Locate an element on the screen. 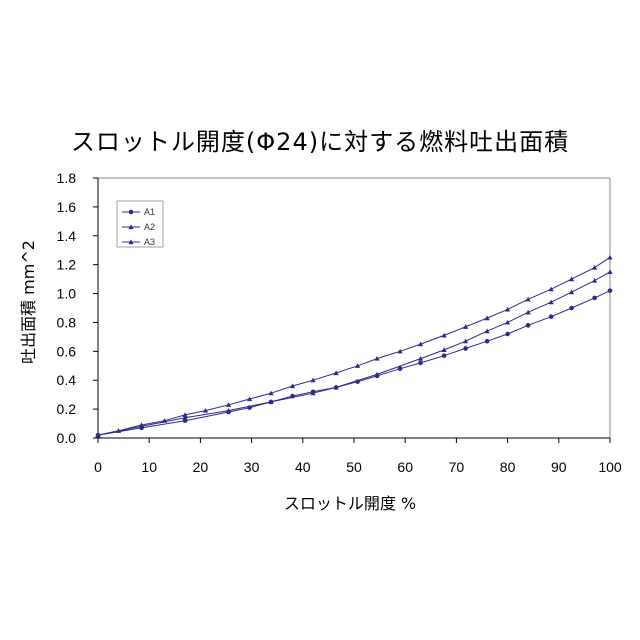 The width and height of the screenshot is (640, 640). x-tick-label: 40 is located at coordinates (303, 467).